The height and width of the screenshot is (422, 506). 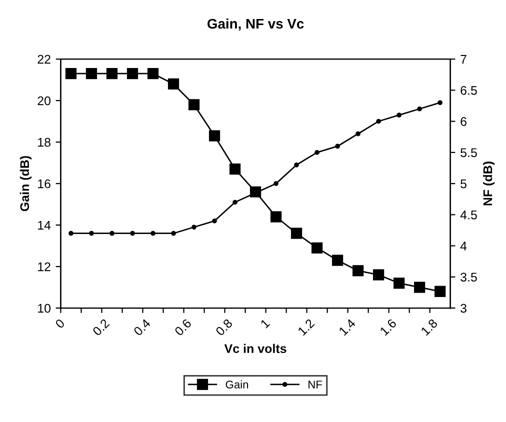 I want to click on x-tick-label: 1.8, so click(x=429, y=327).